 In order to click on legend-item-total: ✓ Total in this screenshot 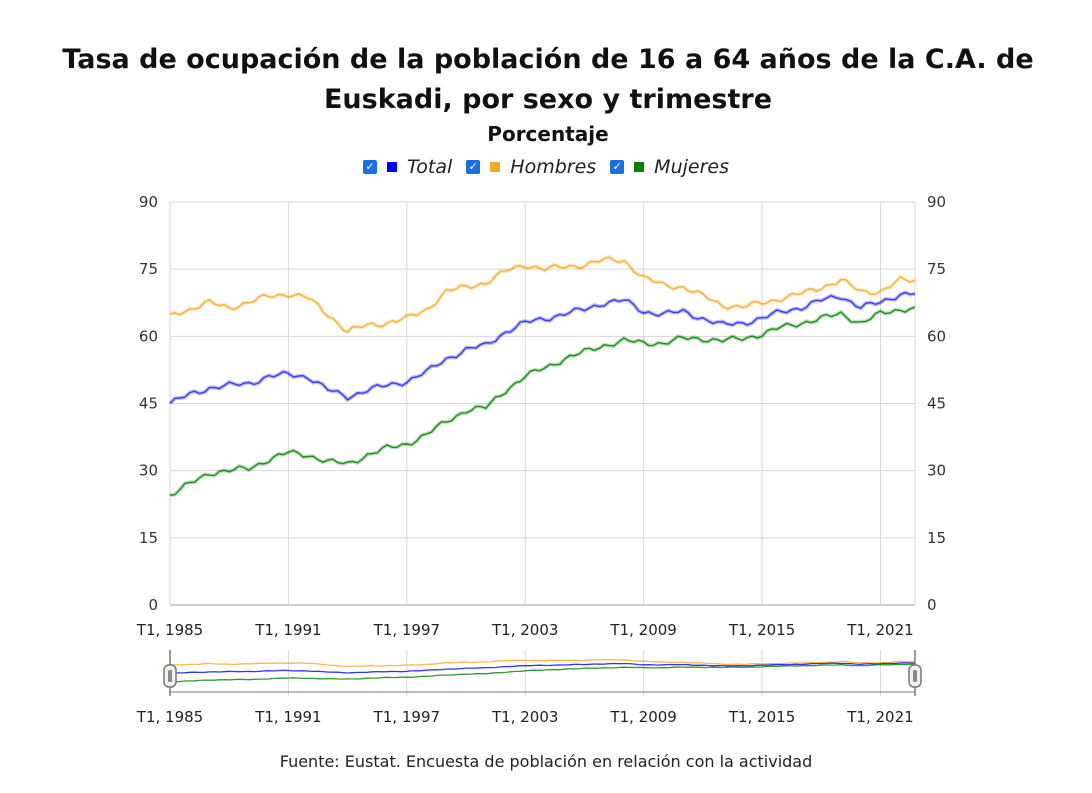, I will do `click(407, 167)`.